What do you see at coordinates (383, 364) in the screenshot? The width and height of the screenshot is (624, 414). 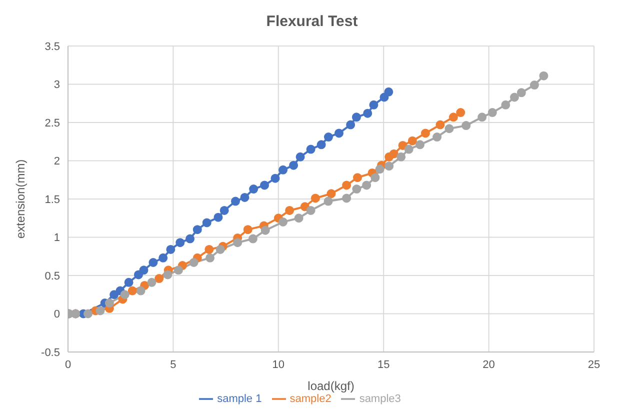 I see `x-tick-label: 15` at bounding box center [383, 364].